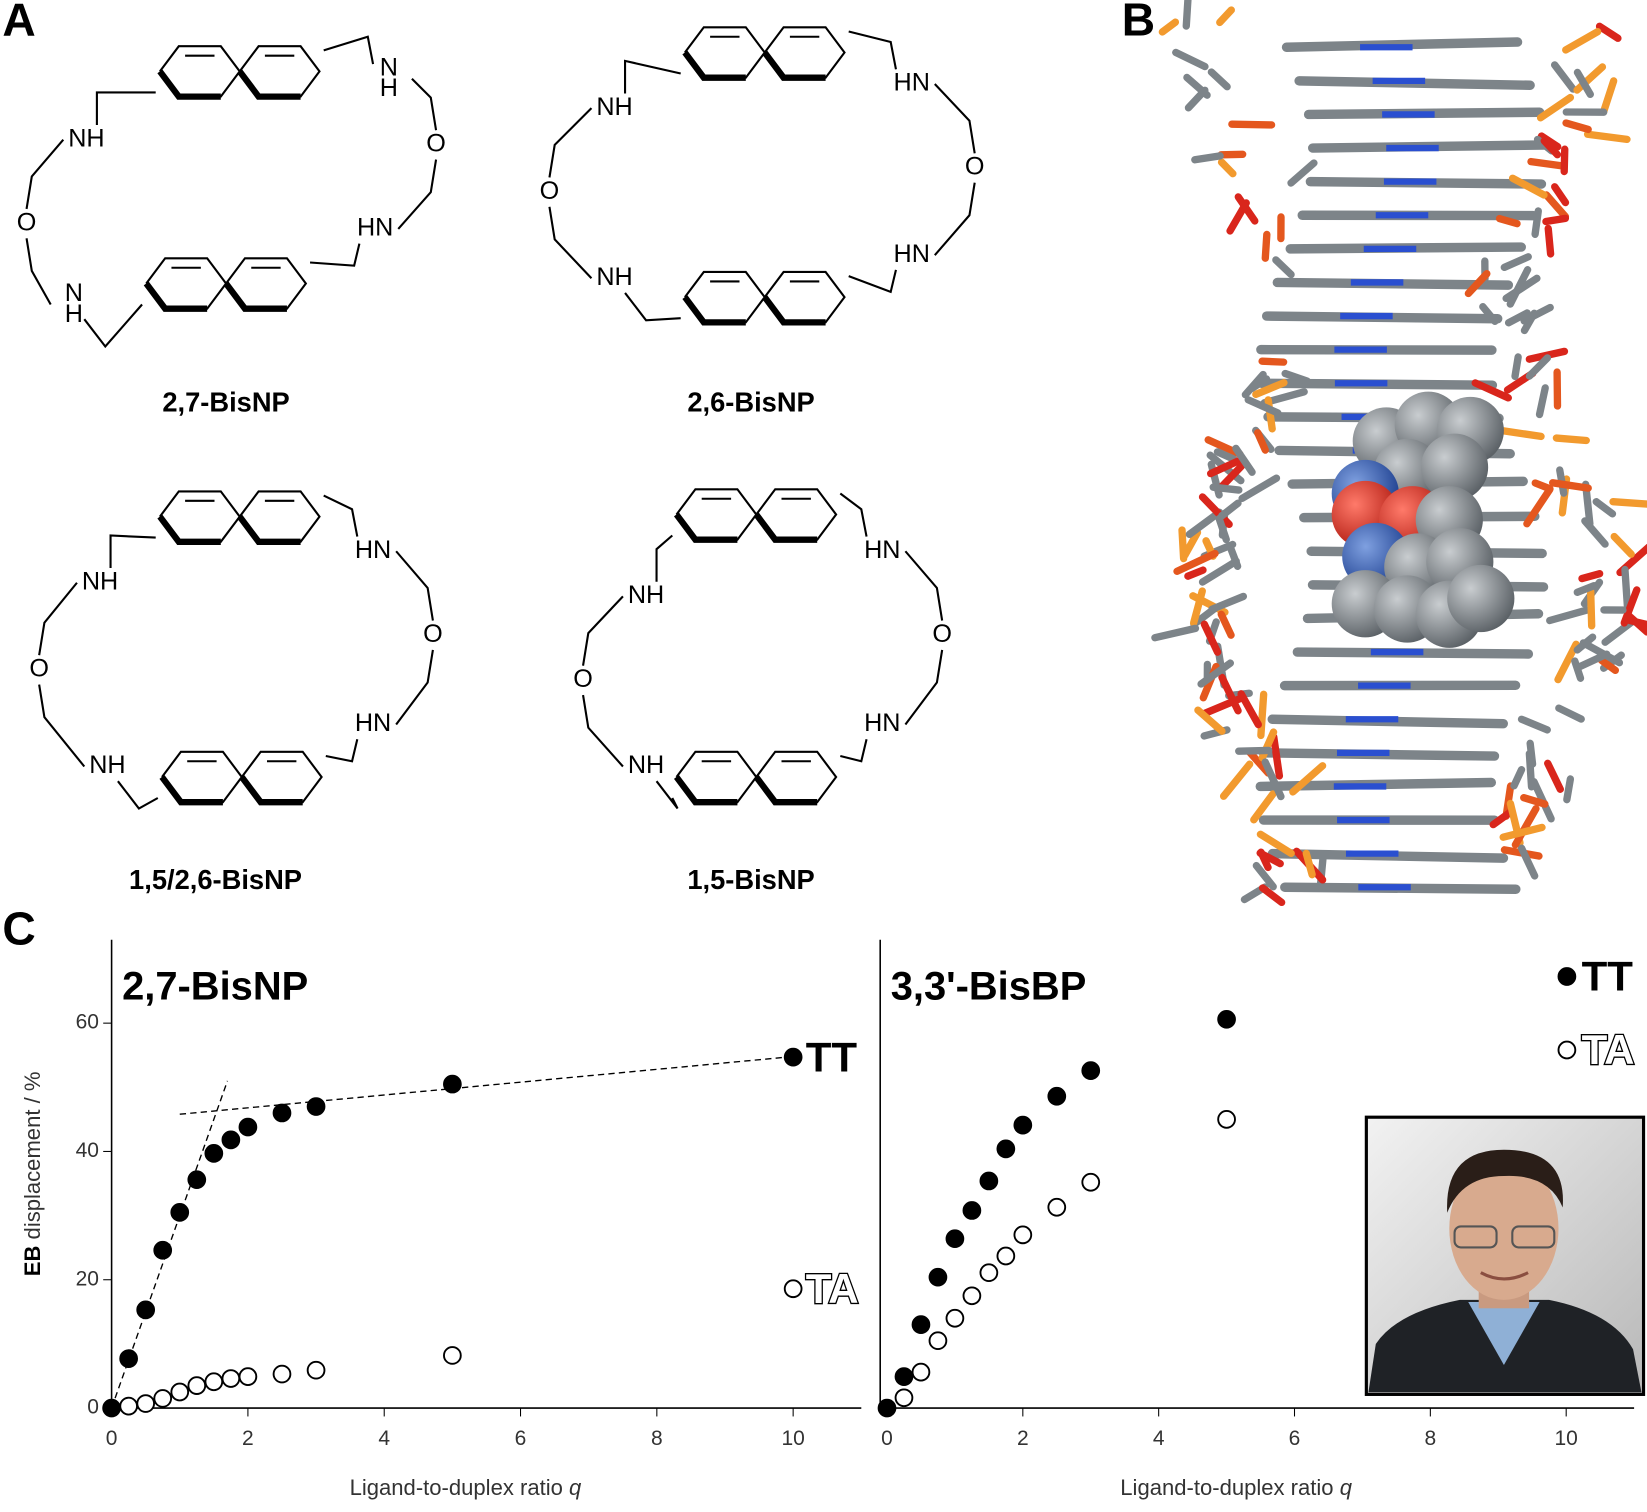  I want to click on x-tick-label: 2, so click(248, 1438).